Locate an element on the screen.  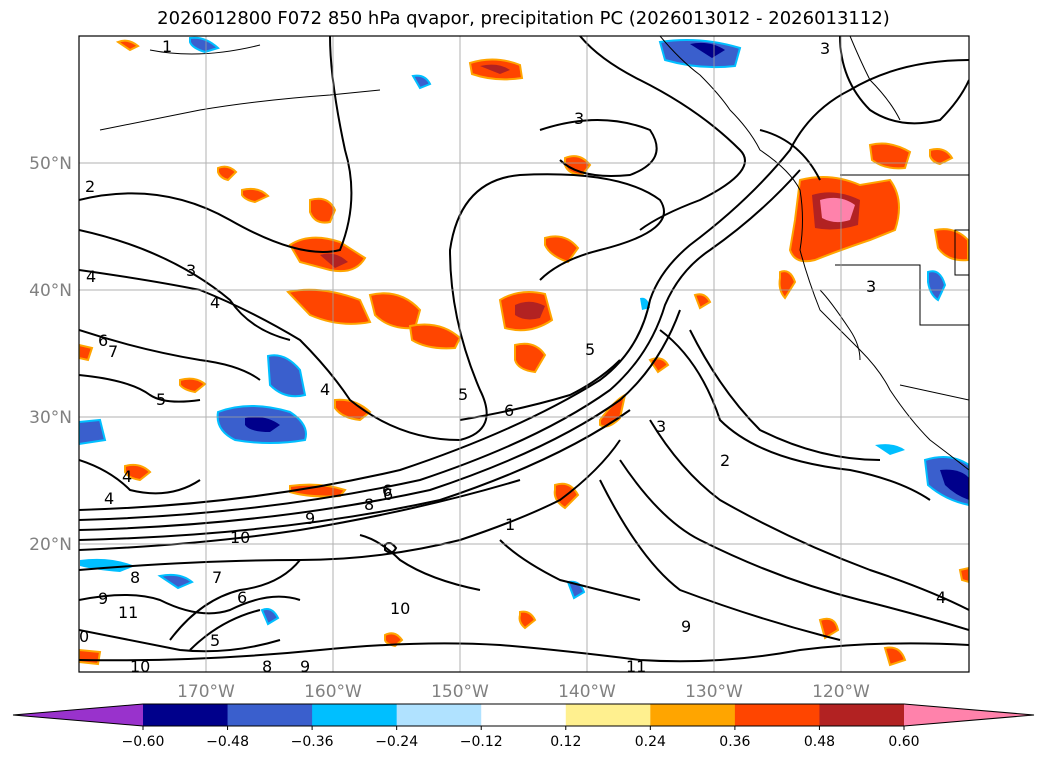
colorbar-extend-max is located at coordinates (969, 715).